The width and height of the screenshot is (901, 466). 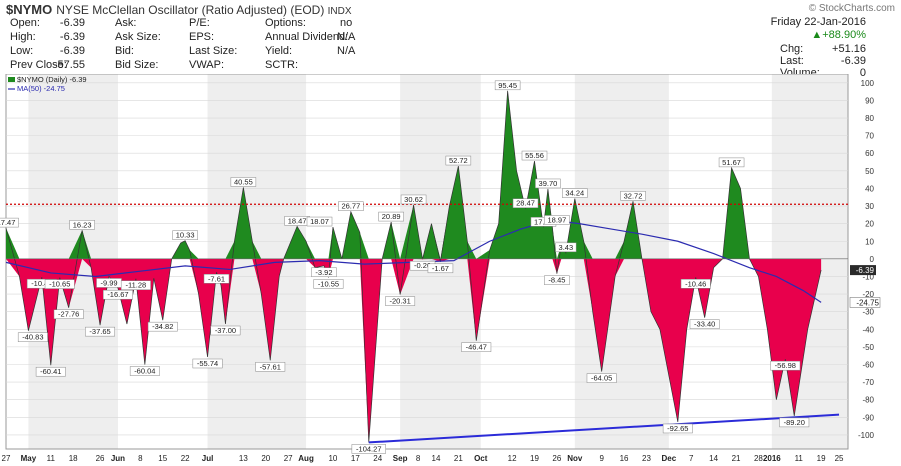 I want to click on data-label: 52.72, so click(x=458, y=160).